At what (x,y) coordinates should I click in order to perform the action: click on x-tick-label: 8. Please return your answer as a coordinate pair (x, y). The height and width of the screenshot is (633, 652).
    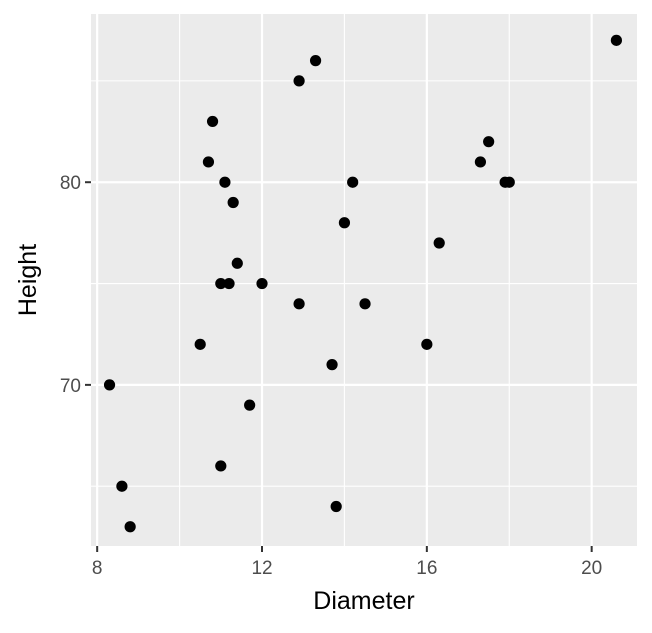
    Looking at the image, I should click on (97, 568).